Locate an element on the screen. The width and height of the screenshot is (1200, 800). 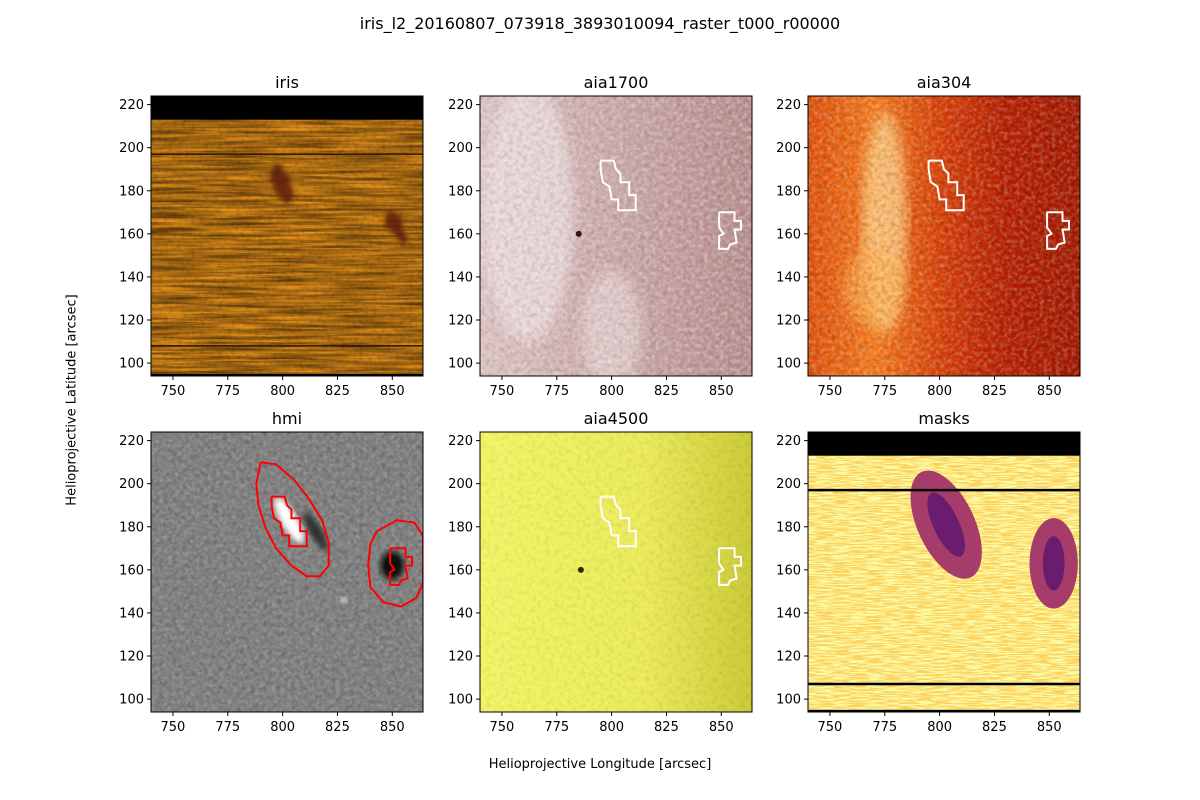
x-axis-label: Helioprojective Longitude [arcsec] is located at coordinates (600, 764).